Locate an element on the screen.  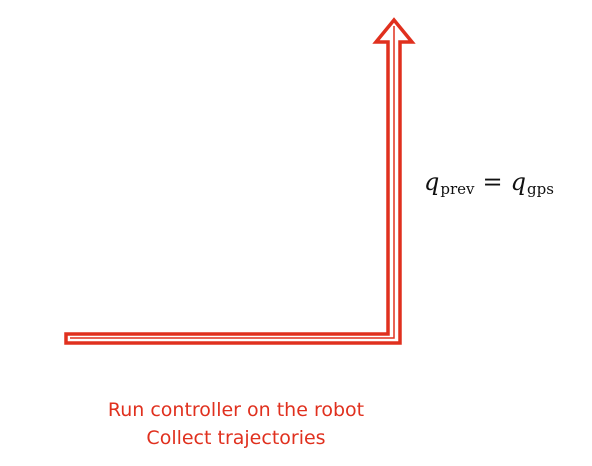
formula-right-subscript: gps is located at coordinates (540, 189).